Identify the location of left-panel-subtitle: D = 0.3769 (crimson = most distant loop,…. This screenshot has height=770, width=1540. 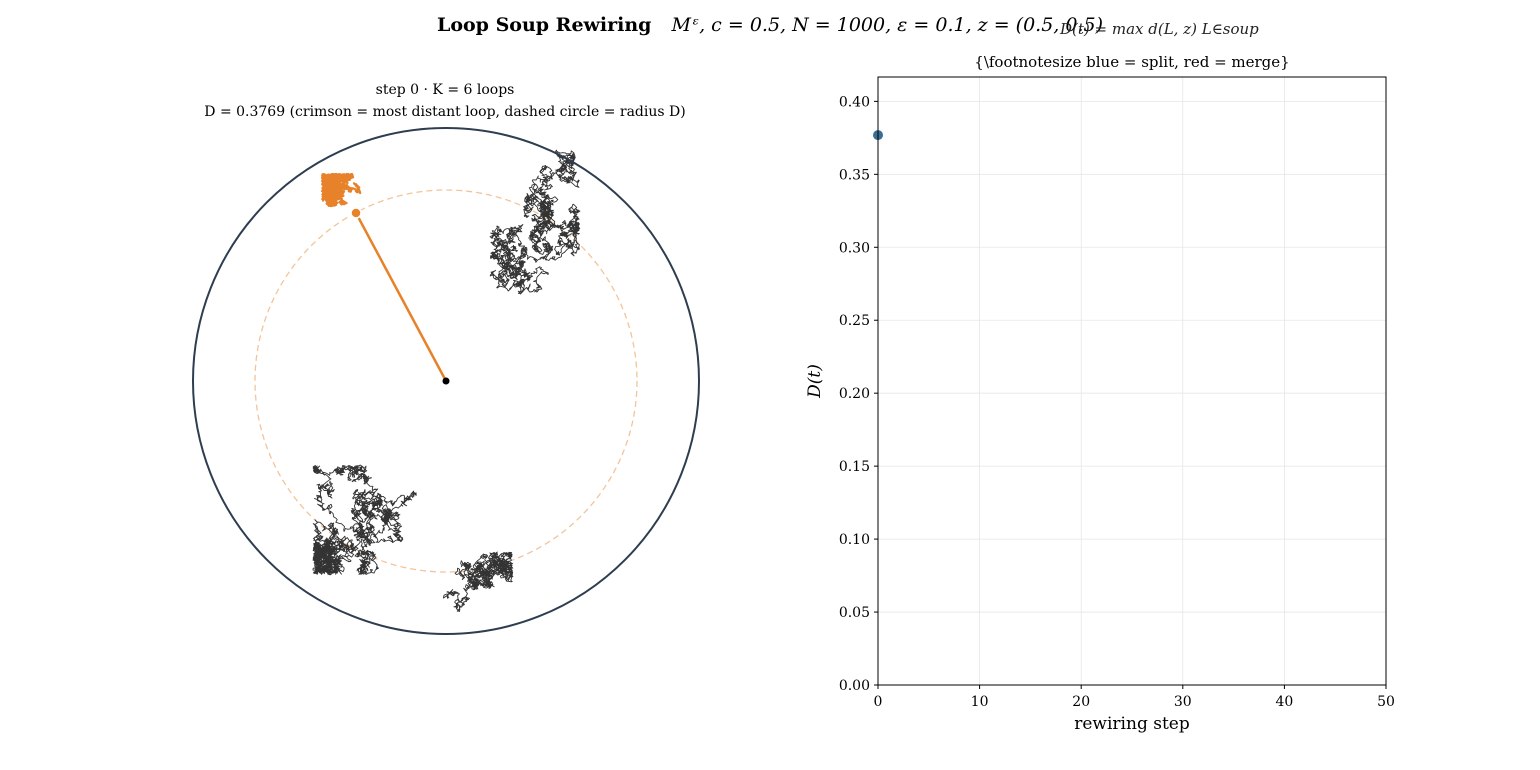
(445, 112).